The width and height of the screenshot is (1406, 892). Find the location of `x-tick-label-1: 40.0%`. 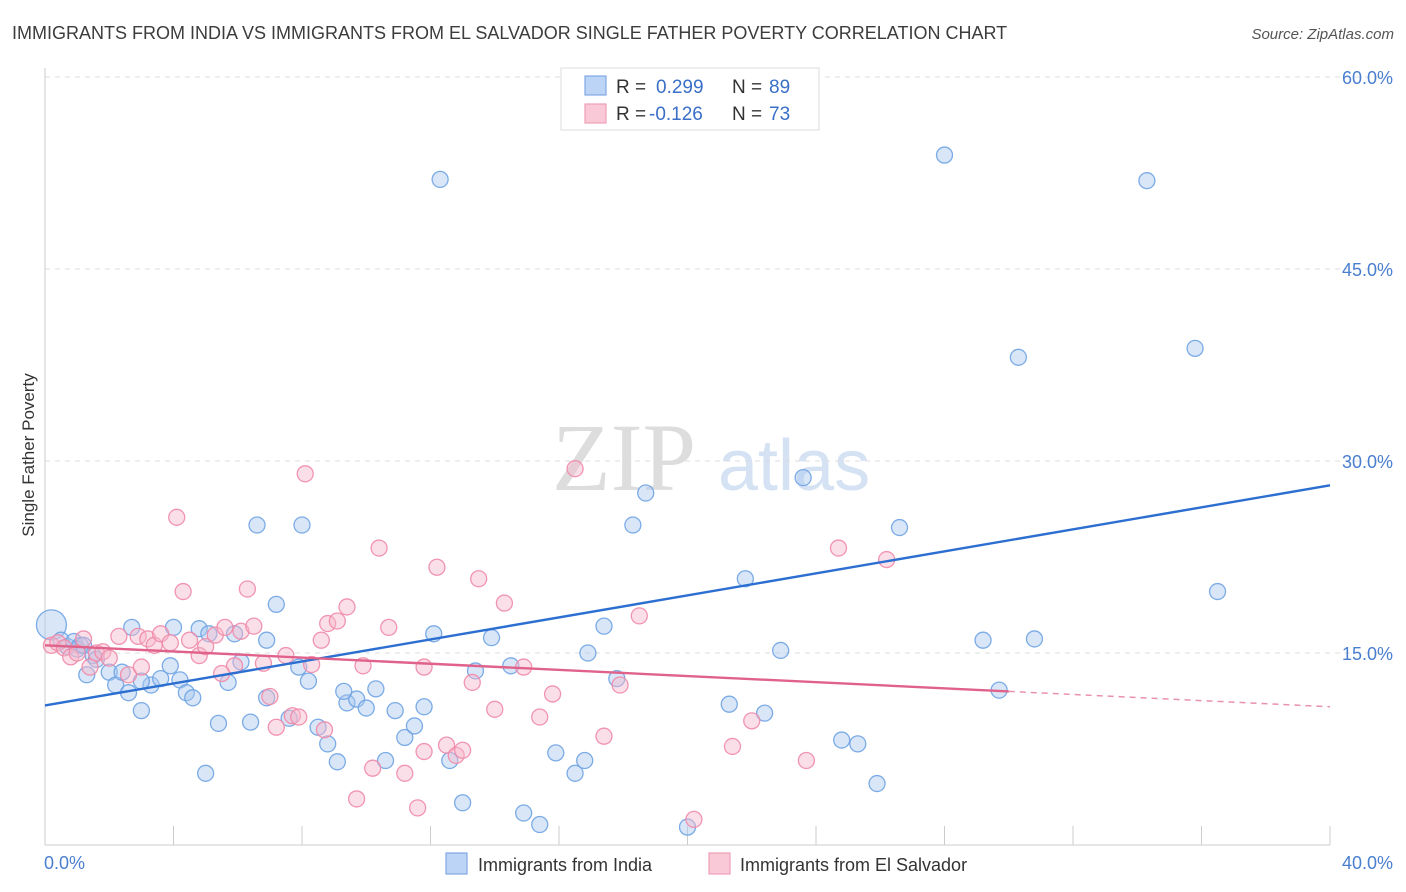

x-tick-label-1: 40.0% is located at coordinates (1367, 863).